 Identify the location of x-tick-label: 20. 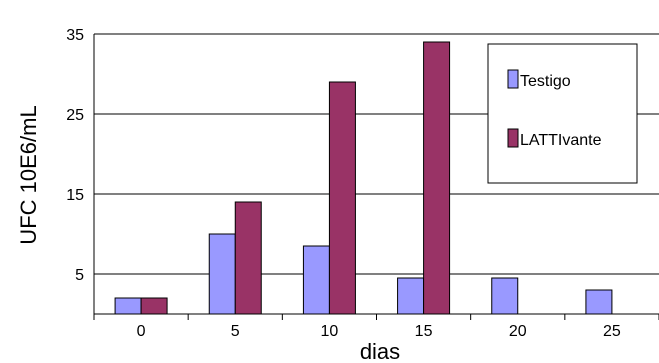
(518, 331).